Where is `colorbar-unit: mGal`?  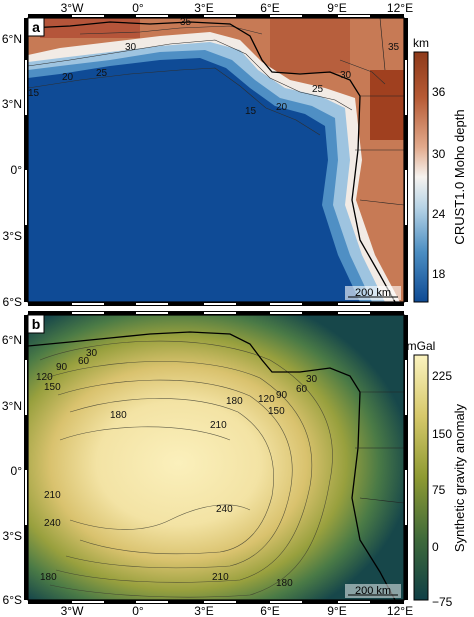 colorbar-unit: mGal is located at coordinates (421, 346).